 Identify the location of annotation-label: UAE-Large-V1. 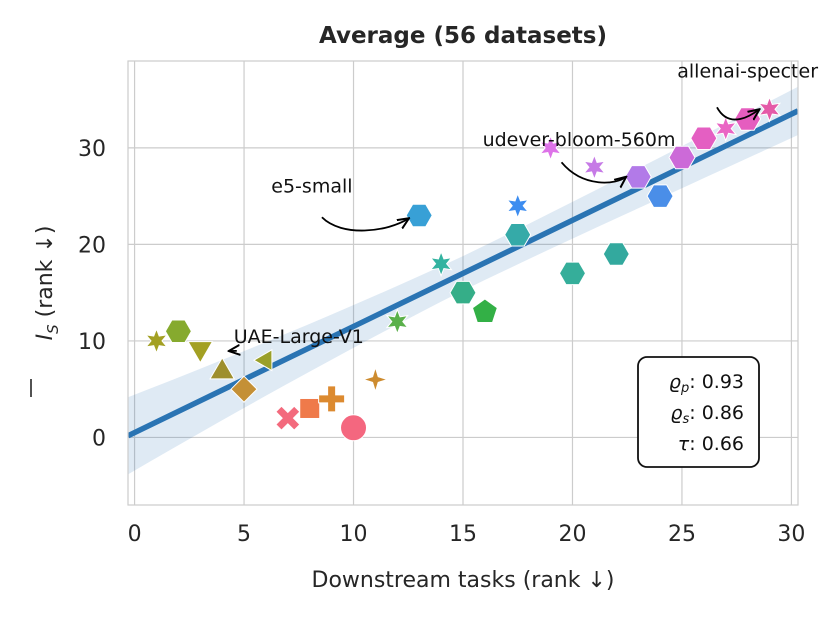
(299, 337).